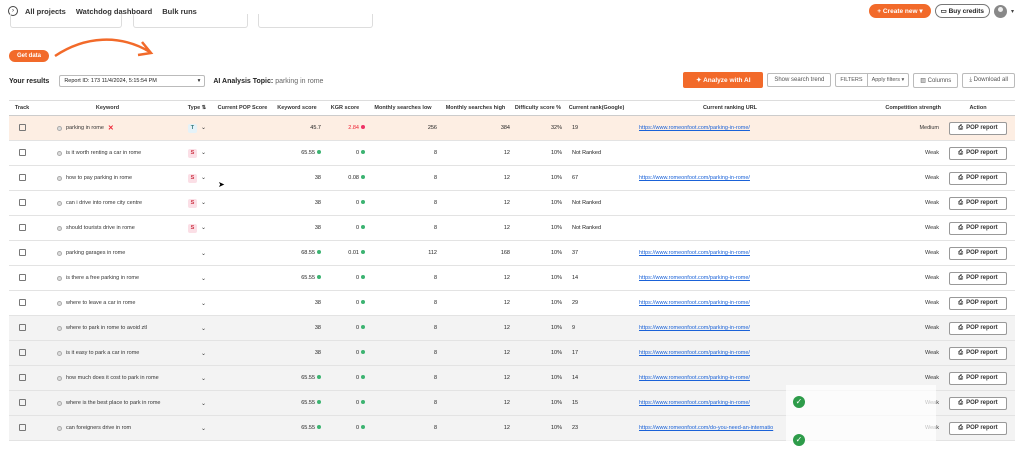 The height and width of the screenshot is (455, 1024). What do you see at coordinates (197, 108) in the screenshot?
I see `col-header-type: Type ⇅` at bounding box center [197, 108].